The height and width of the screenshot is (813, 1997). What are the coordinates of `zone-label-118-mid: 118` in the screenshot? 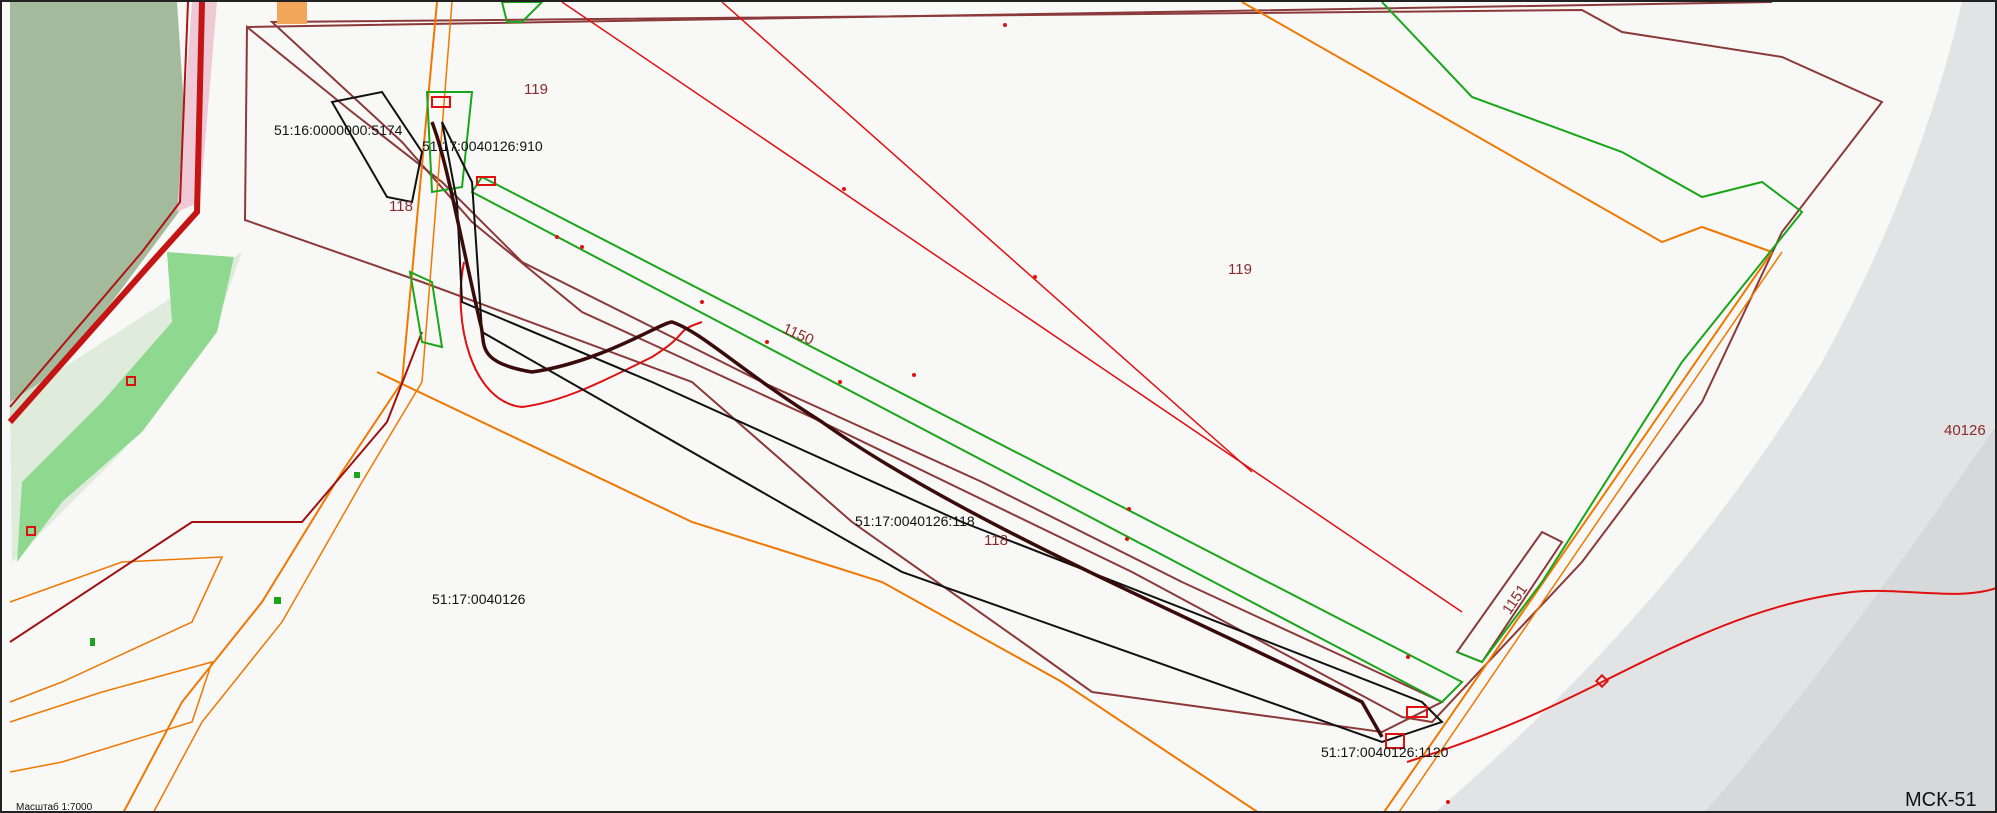 It's located at (996, 540).